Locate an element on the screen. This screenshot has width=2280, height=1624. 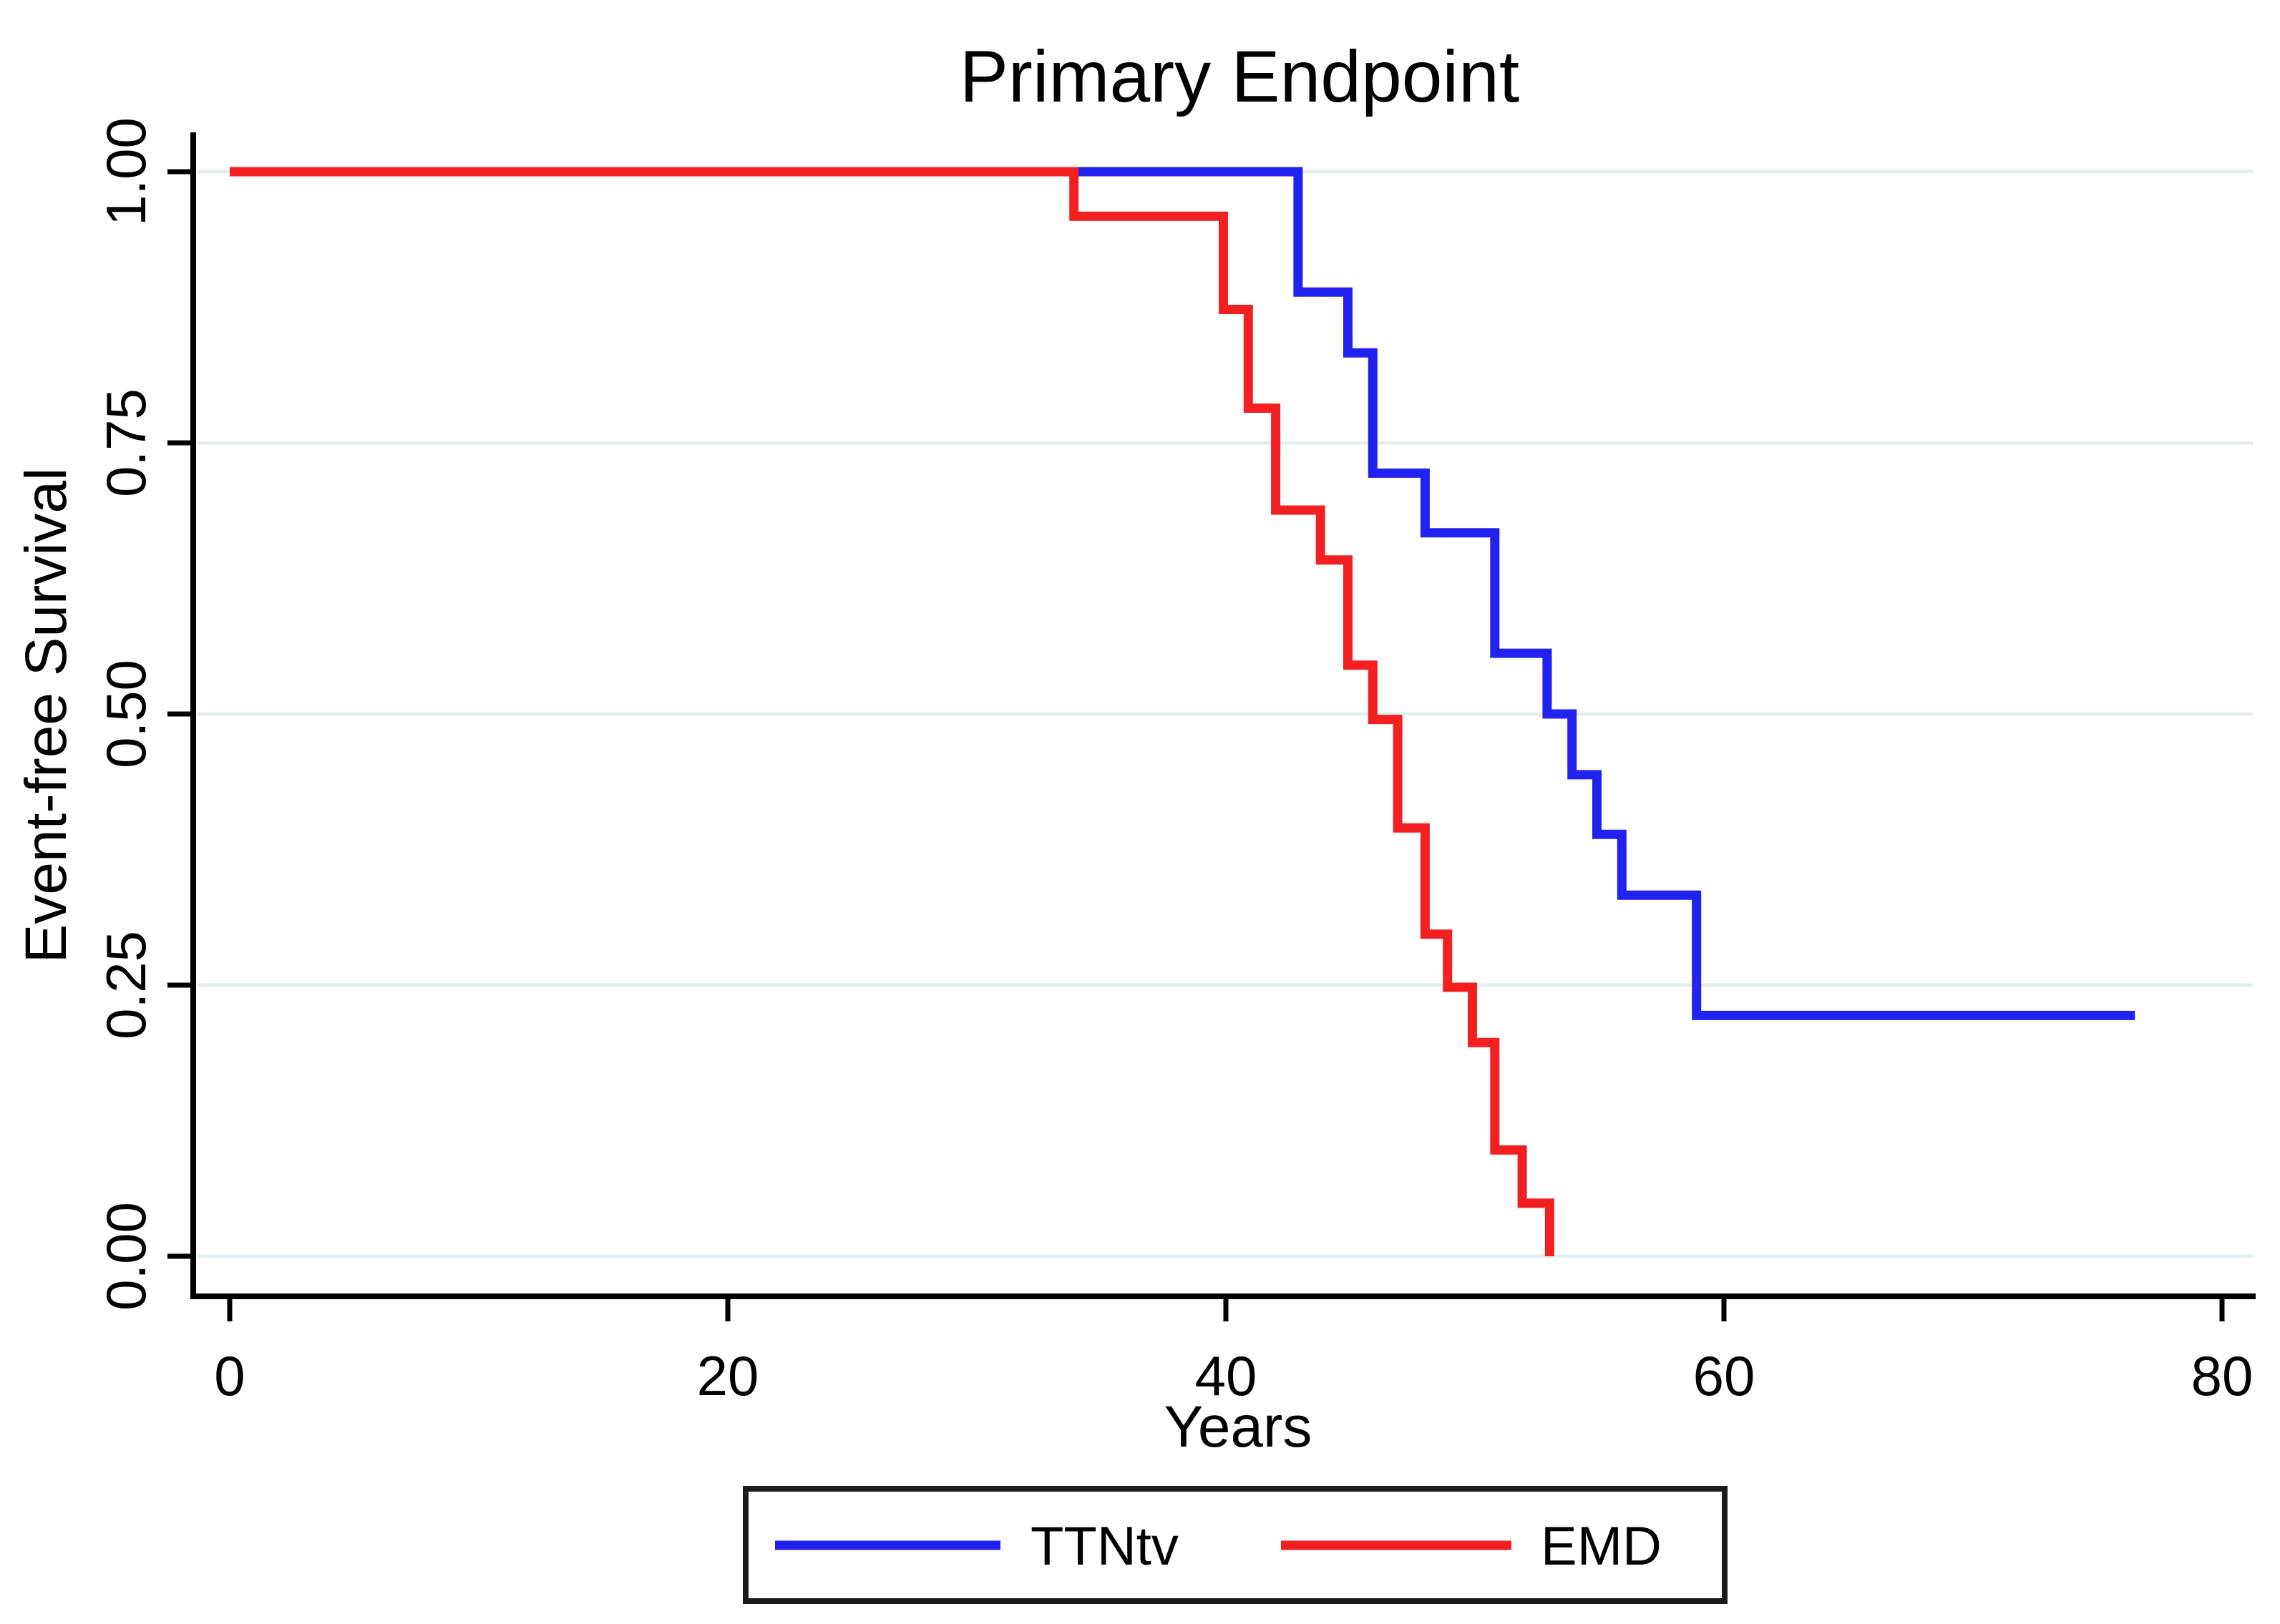
y-axis-ticks: 0.00 0.25 0.50 0.75 1.00 is located at coordinates (142, 714).